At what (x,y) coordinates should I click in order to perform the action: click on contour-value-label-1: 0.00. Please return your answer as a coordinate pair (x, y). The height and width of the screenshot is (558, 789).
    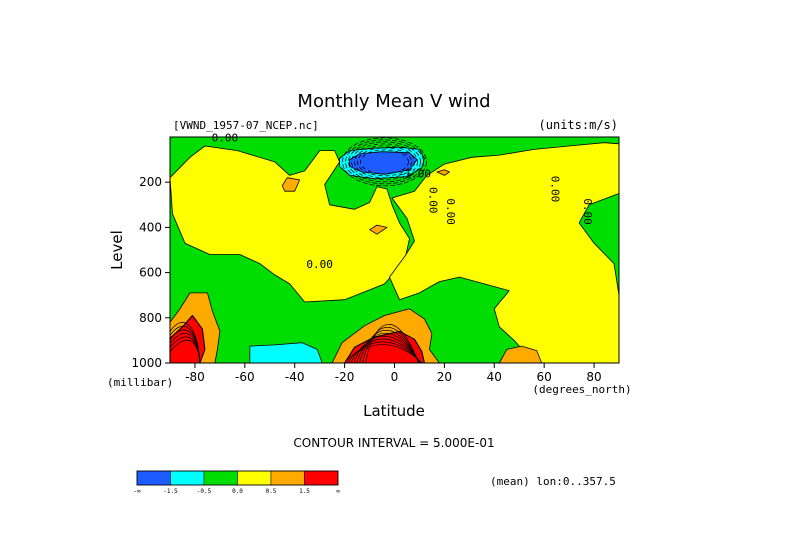
    Looking at the image, I should click on (225, 138).